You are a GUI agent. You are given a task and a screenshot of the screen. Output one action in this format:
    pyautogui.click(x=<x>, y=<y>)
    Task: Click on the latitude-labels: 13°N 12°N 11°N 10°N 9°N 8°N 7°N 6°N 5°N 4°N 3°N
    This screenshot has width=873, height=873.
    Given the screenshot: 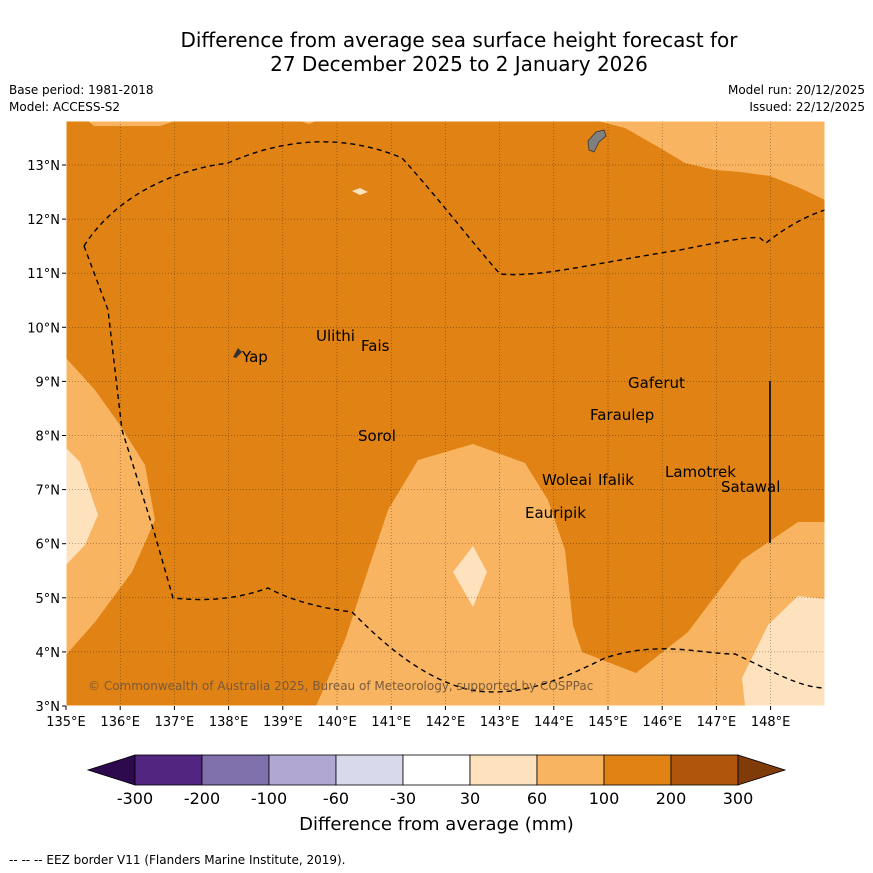 What is the action you would take?
    pyautogui.click(x=46, y=437)
    